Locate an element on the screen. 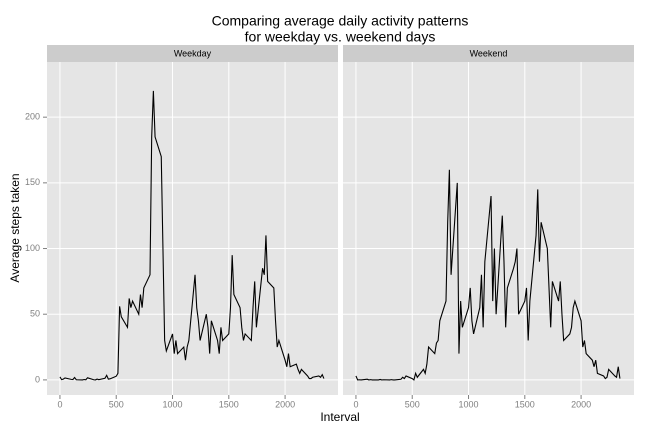 Image resolution: width=648 pixels, height=437 pixels. strip-label: Weekend is located at coordinates (489, 53).